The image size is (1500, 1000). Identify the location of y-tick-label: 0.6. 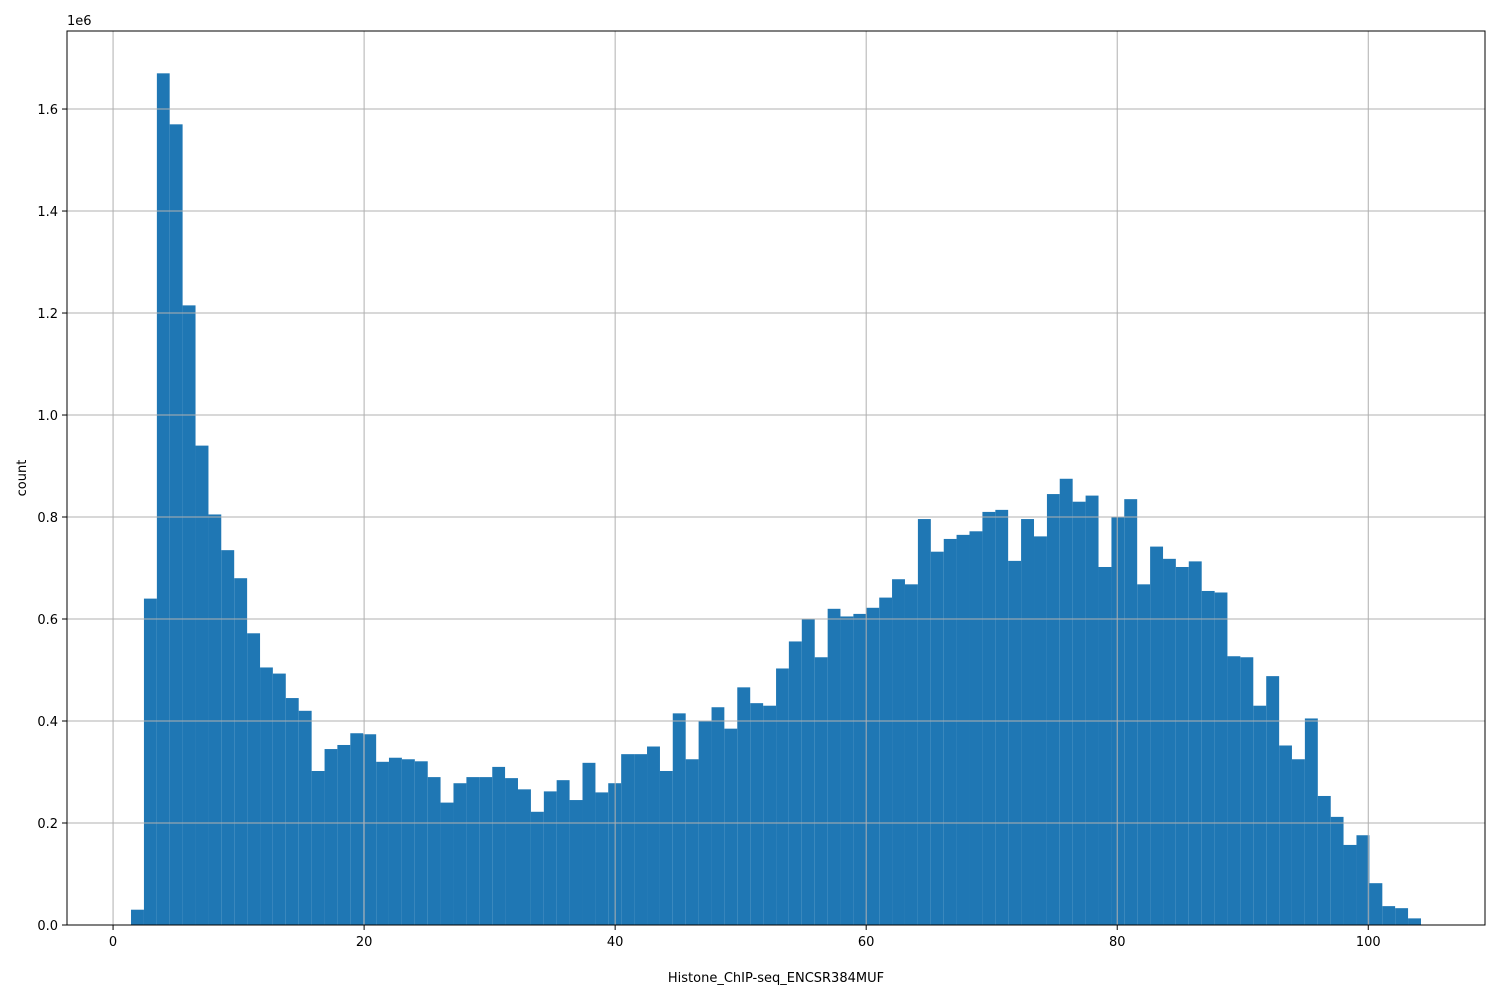
(47, 620).